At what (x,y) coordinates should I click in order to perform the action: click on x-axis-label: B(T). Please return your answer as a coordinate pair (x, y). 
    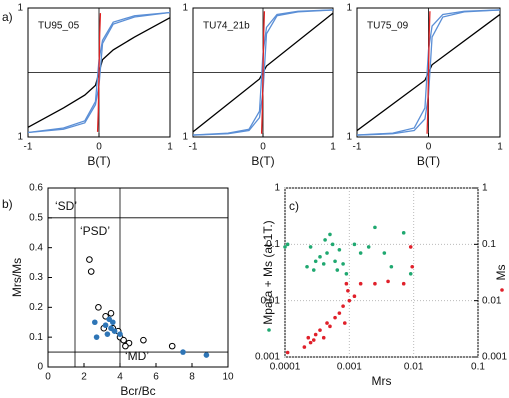
    Looking at the image, I should click on (428, 161).